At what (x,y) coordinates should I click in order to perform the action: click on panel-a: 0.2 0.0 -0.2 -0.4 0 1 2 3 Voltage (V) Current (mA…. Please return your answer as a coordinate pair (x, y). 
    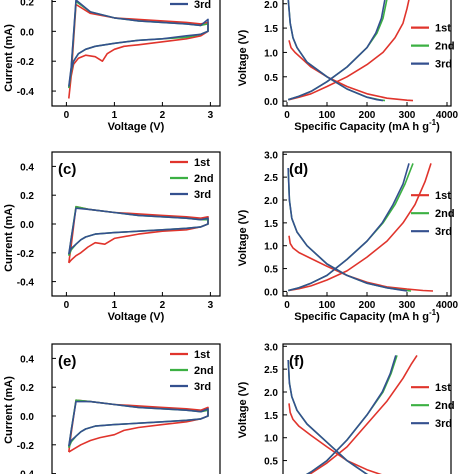
    Looking at the image, I should click on (112, 66).